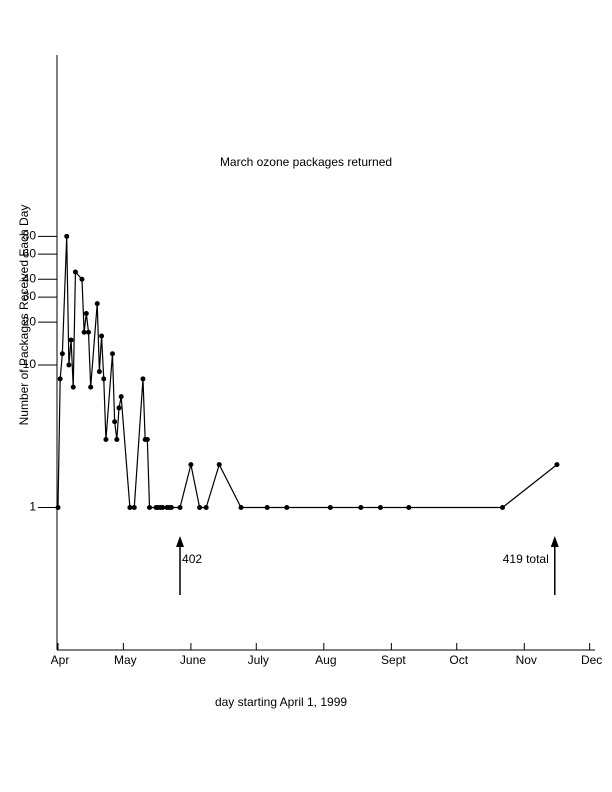  What do you see at coordinates (125, 660) in the screenshot?
I see `x-tick-label: May` at bounding box center [125, 660].